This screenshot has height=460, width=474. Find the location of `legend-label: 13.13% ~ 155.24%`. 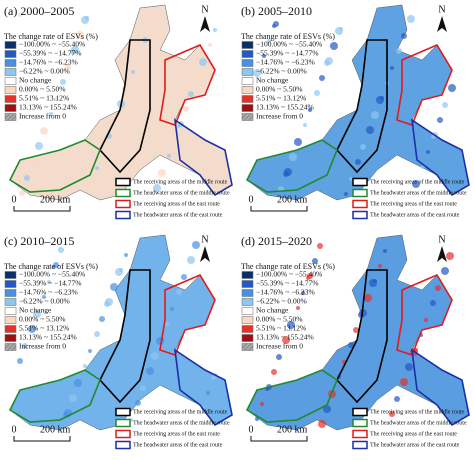

legend-label: 13.13% ~ 155.24% is located at coordinates (285, 337).